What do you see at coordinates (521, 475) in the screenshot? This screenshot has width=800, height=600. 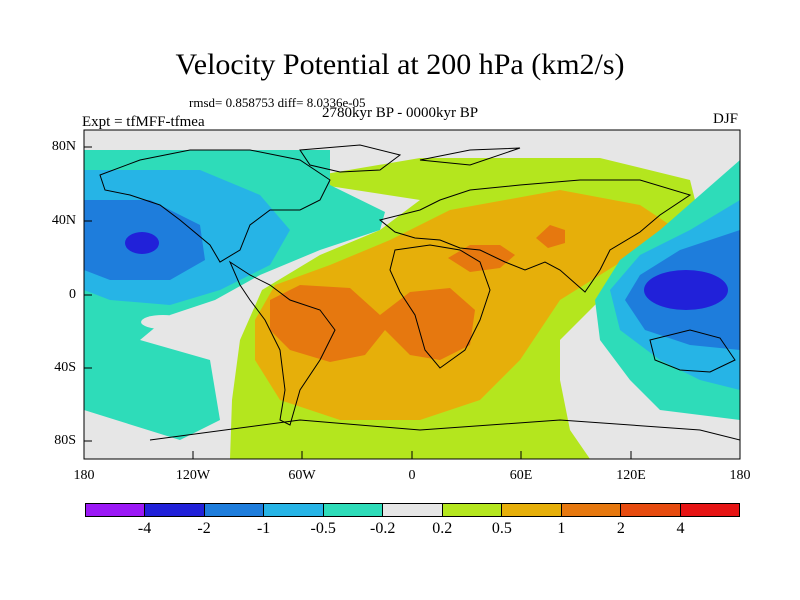 I see `lon-label: 60E` at bounding box center [521, 475].